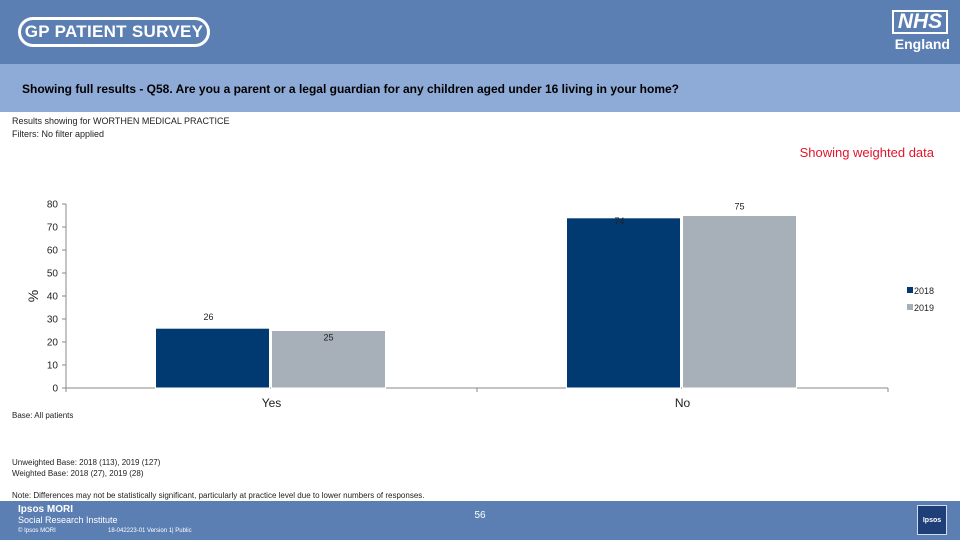 The height and width of the screenshot is (540, 960). Describe the element at coordinates (37, 531) in the screenshot. I see `copyright-label: © Ipsos MORI` at that location.